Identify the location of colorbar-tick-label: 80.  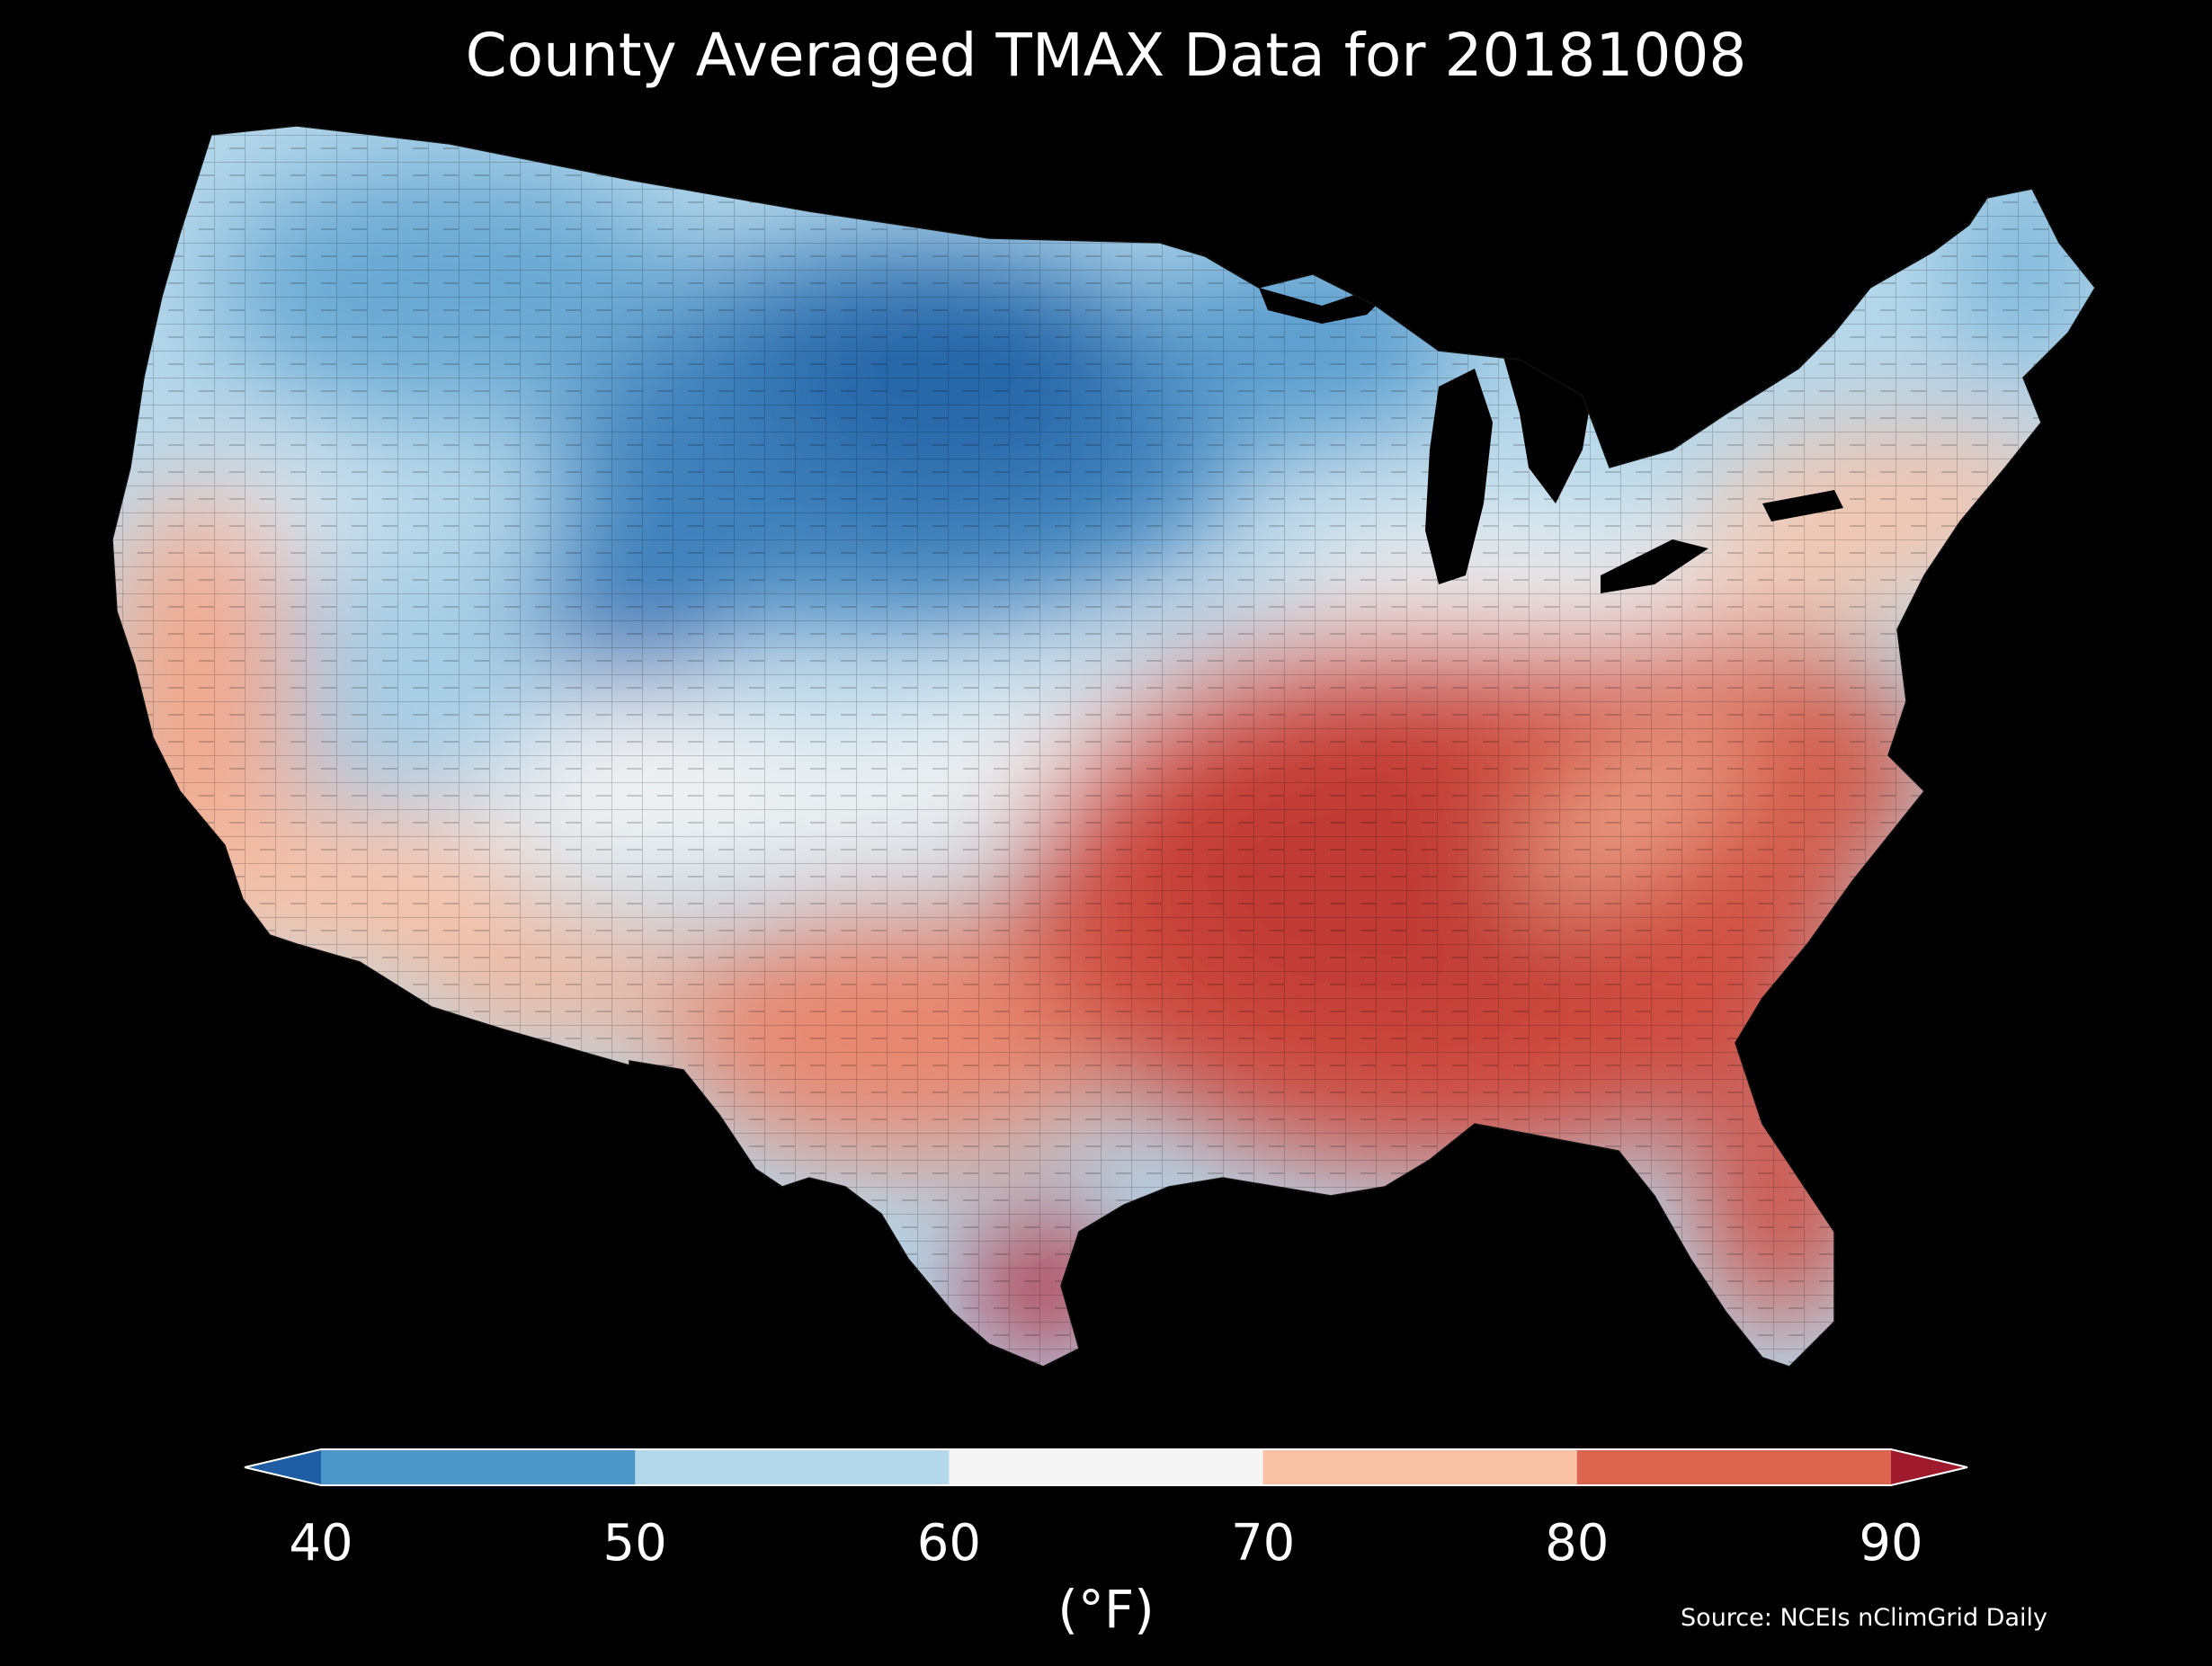
(1577, 1543).